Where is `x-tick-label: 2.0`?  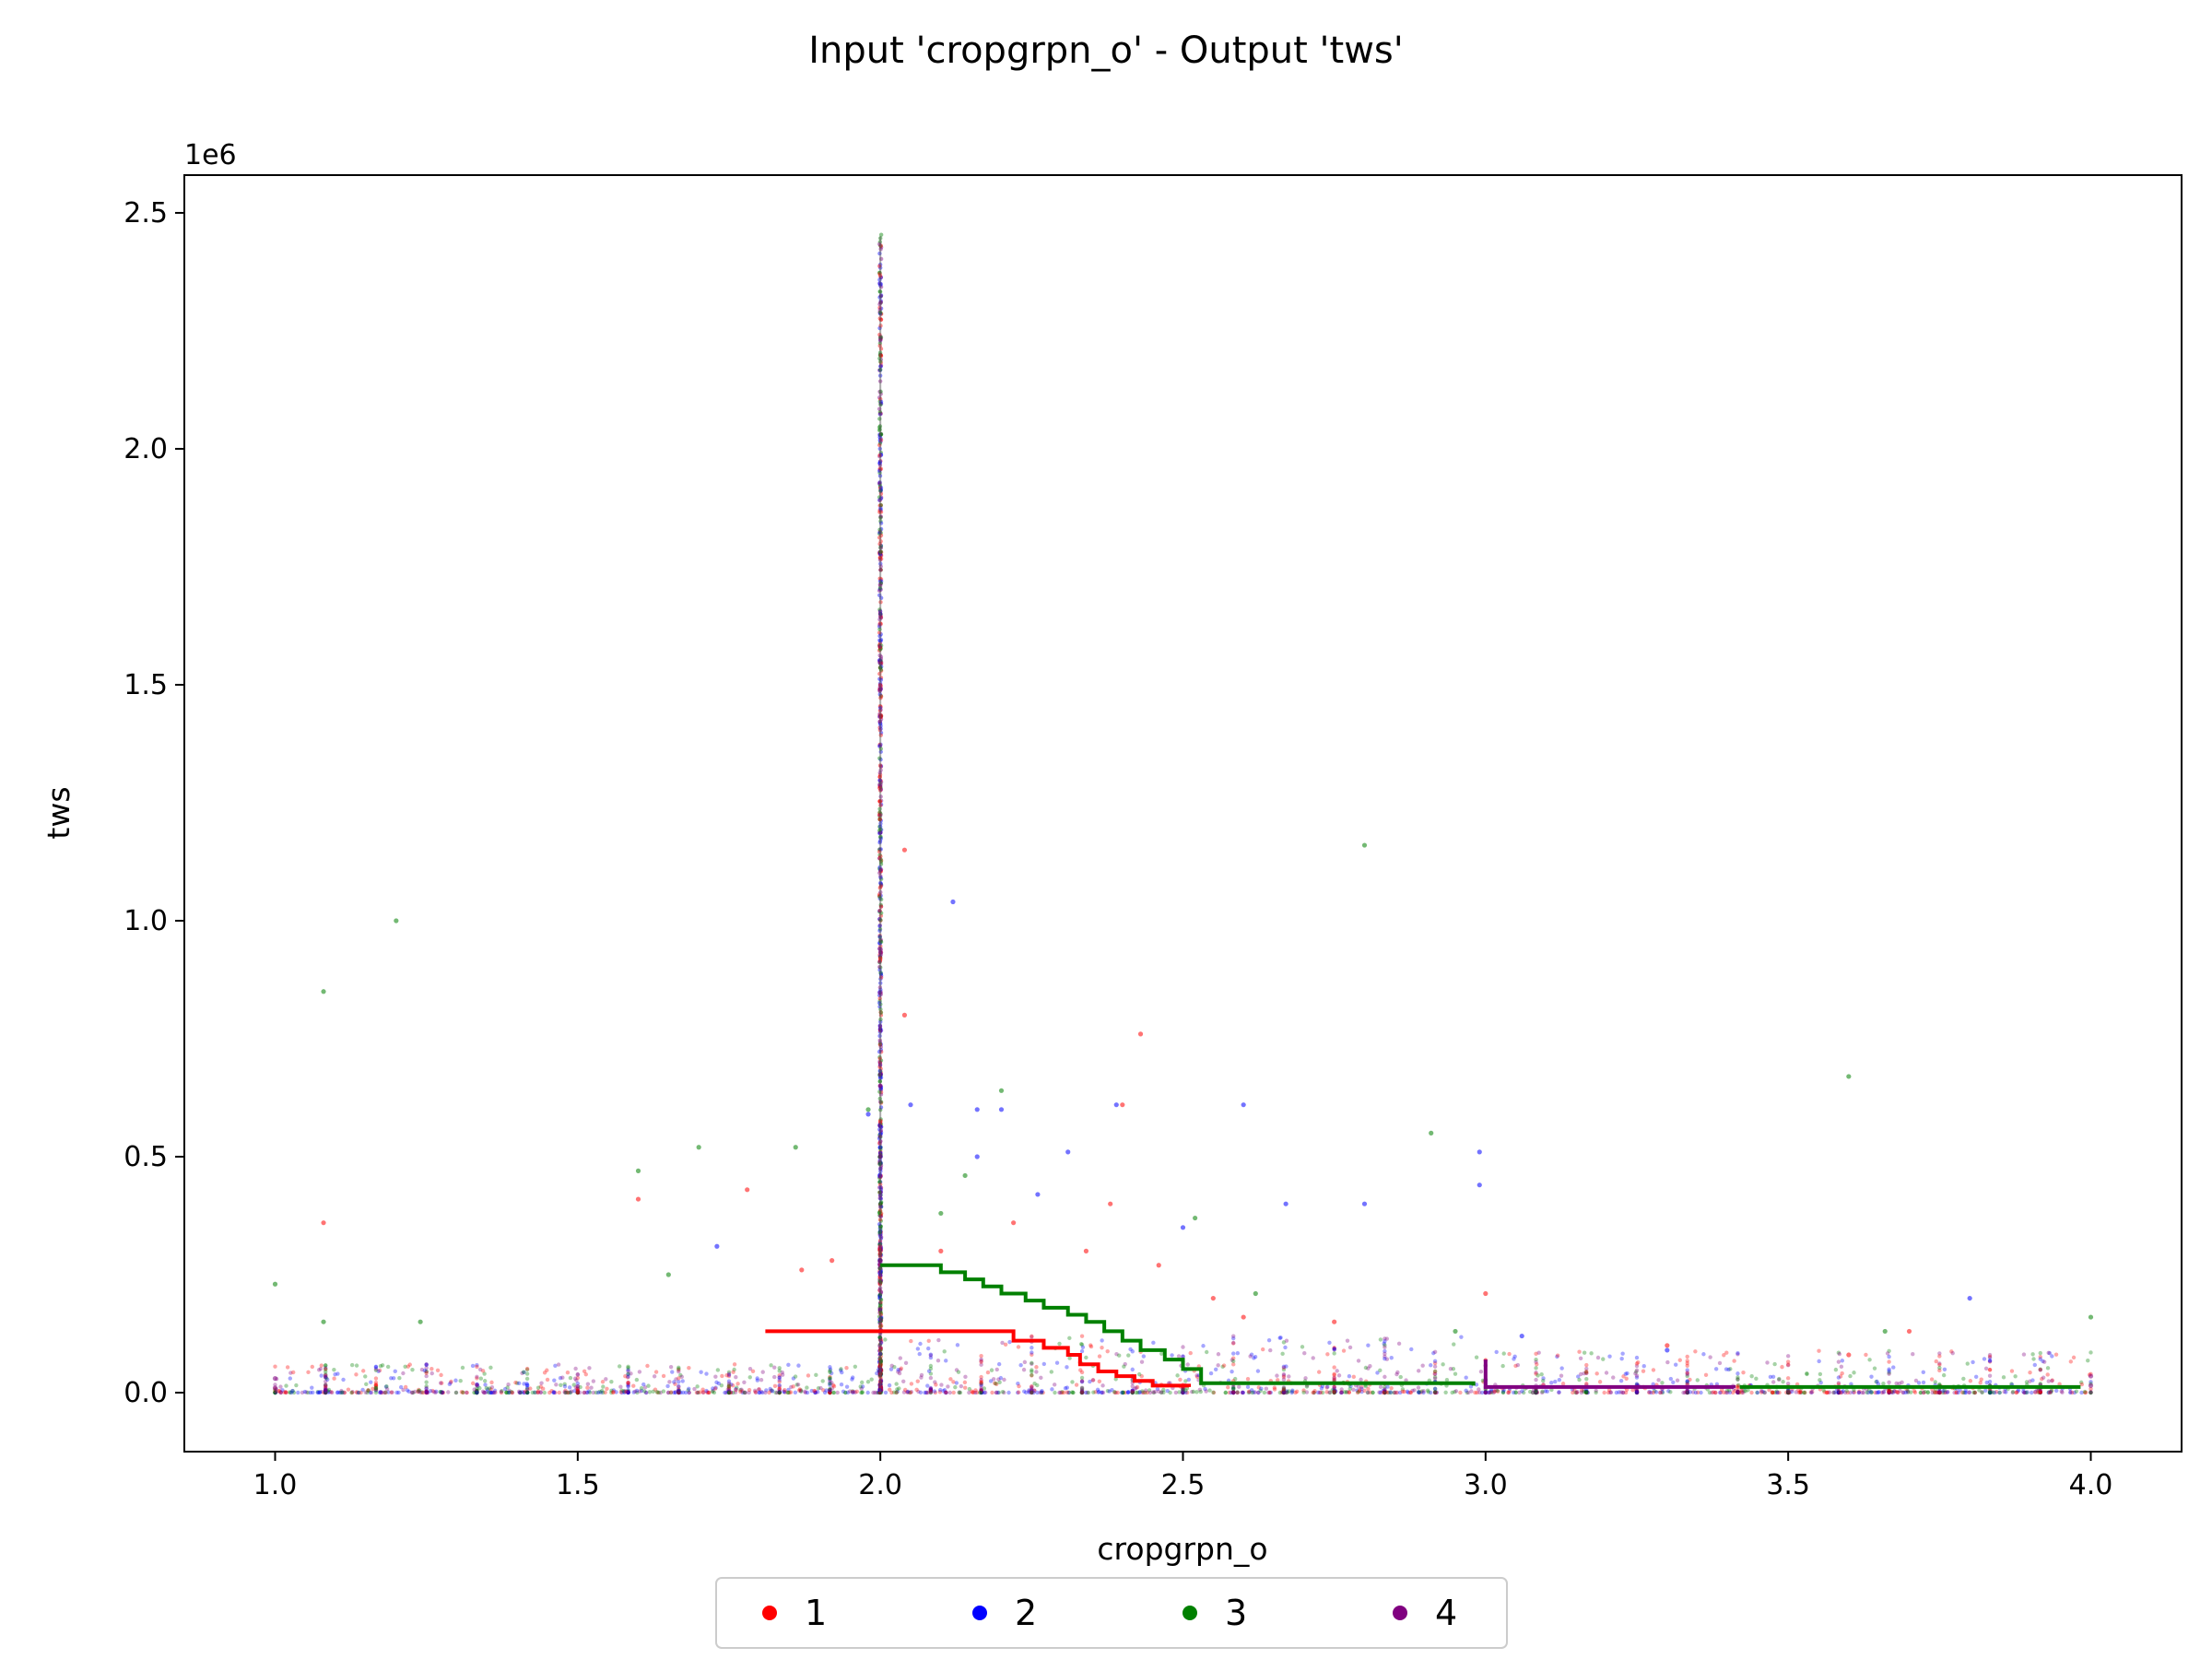
x-tick-label: 2.0 is located at coordinates (880, 1485).